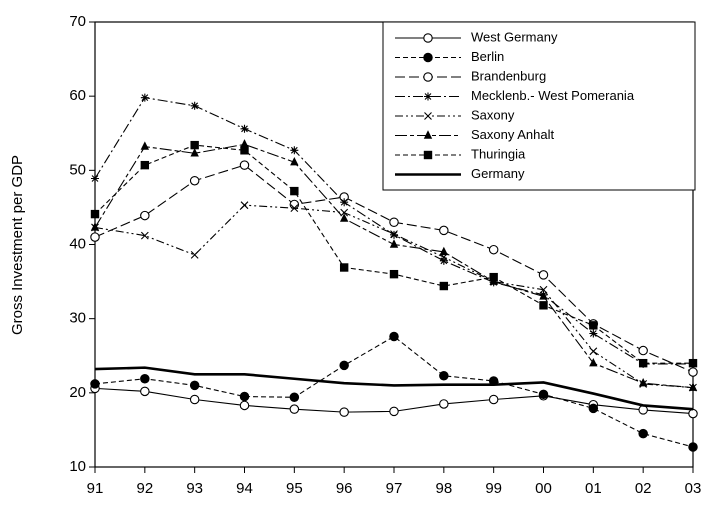 The image size is (705, 508). What do you see at coordinates (77, 466) in the screenshot?
I see `y-tick-label: 10` at bounding box center [77, 466].